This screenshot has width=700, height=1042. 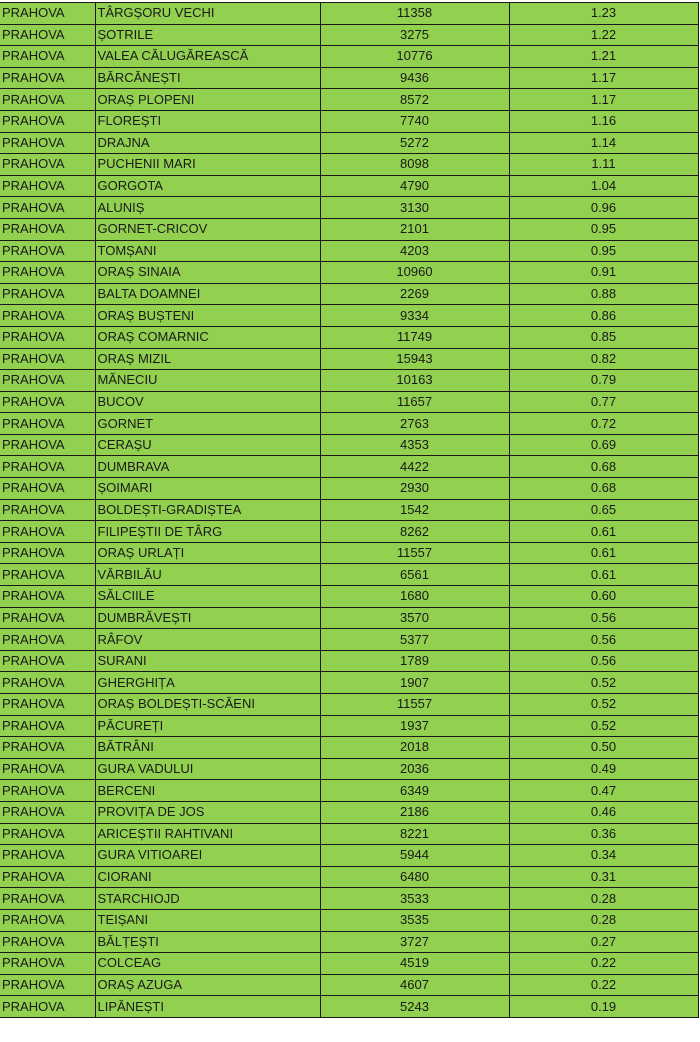 I want to click on population-cell: 4519, so click(x=414, y=963).